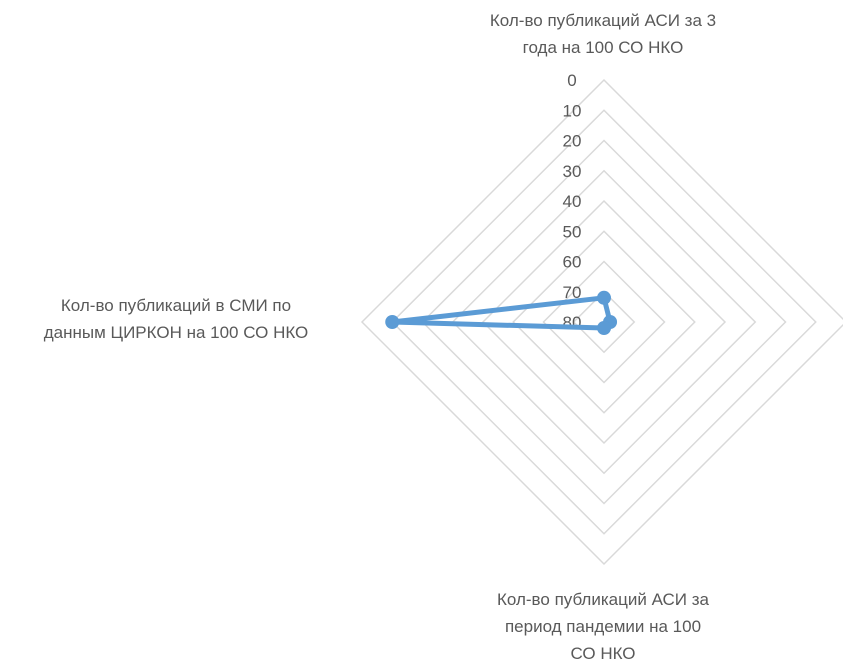 The height and width of the screenshot is (666, 843). I want to click on category-label: года на 100 СО НКО, so click(603, 47).